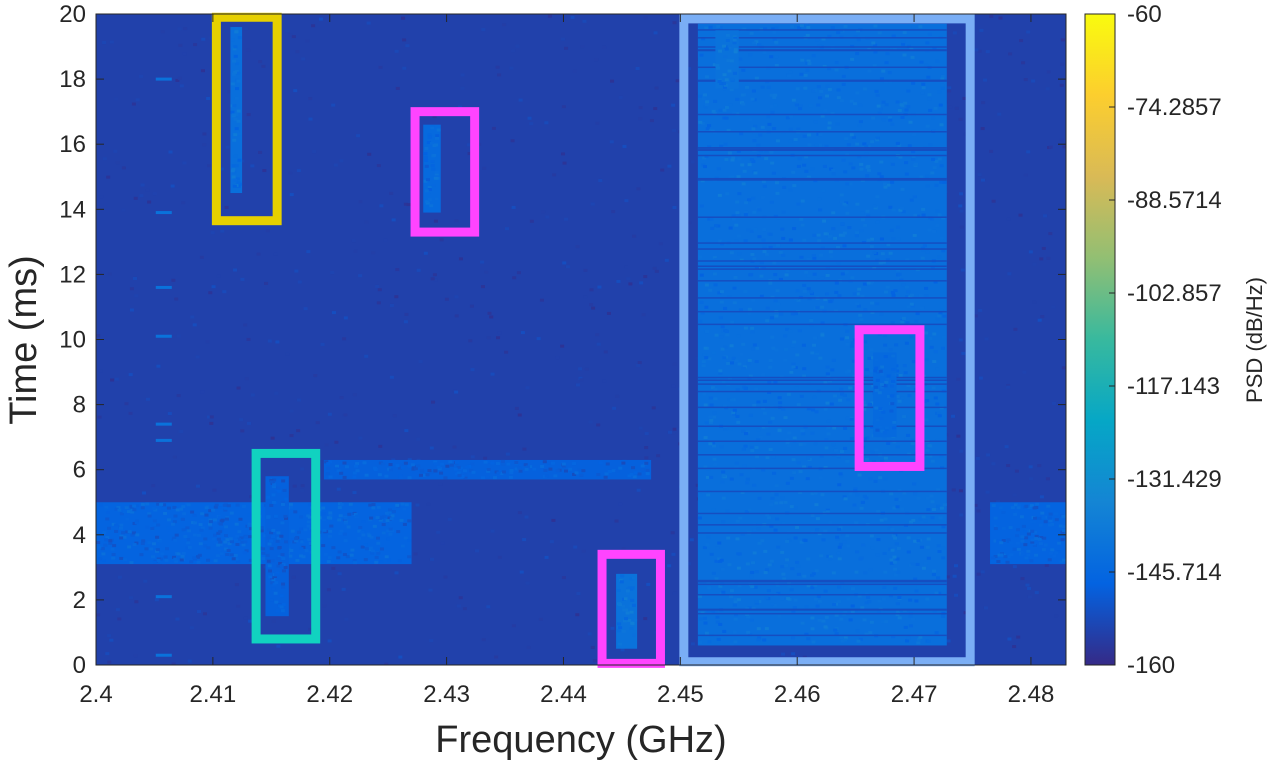  Describe the element at coordinates (163, 597) in the screenshot. I see `signal-pulse` at that location.